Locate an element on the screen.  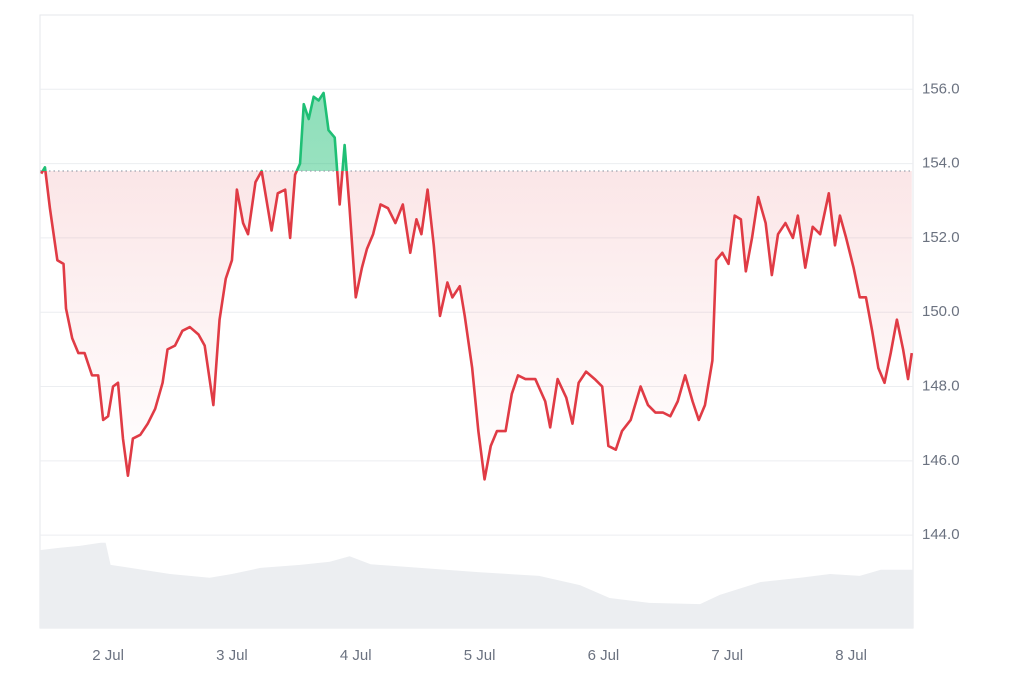
x-tick-label: 8 Jul is located at coordinates (851, 655).